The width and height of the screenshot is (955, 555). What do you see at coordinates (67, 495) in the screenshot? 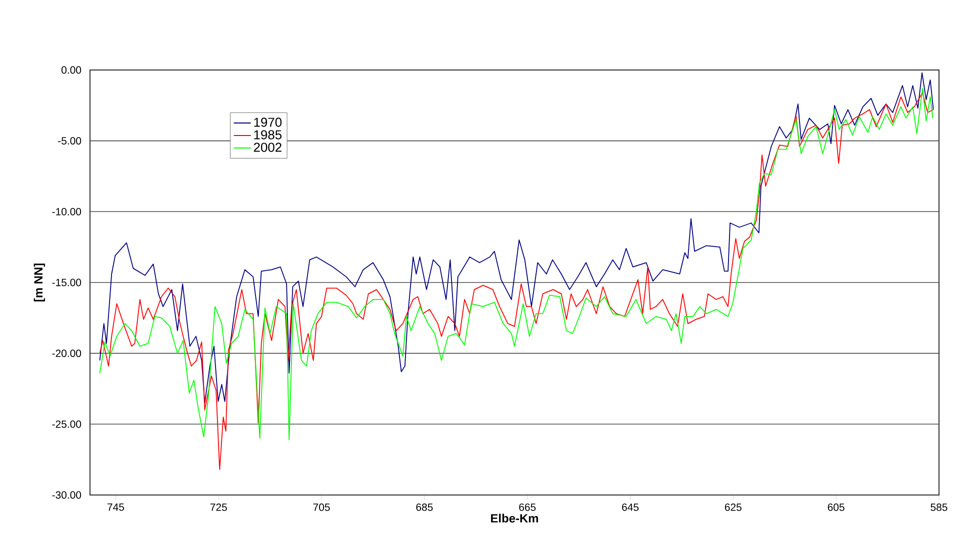
I see `y-tick-label: -30.00` at bounding box center [67, 495].